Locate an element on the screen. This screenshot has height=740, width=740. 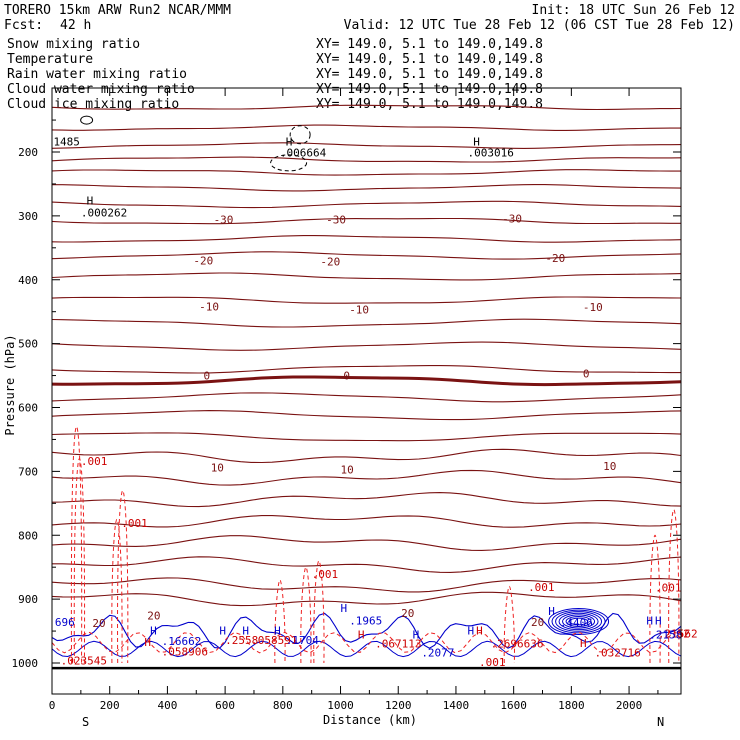
x-axis-label: Distance (km) is located at coordinates (370, 720).